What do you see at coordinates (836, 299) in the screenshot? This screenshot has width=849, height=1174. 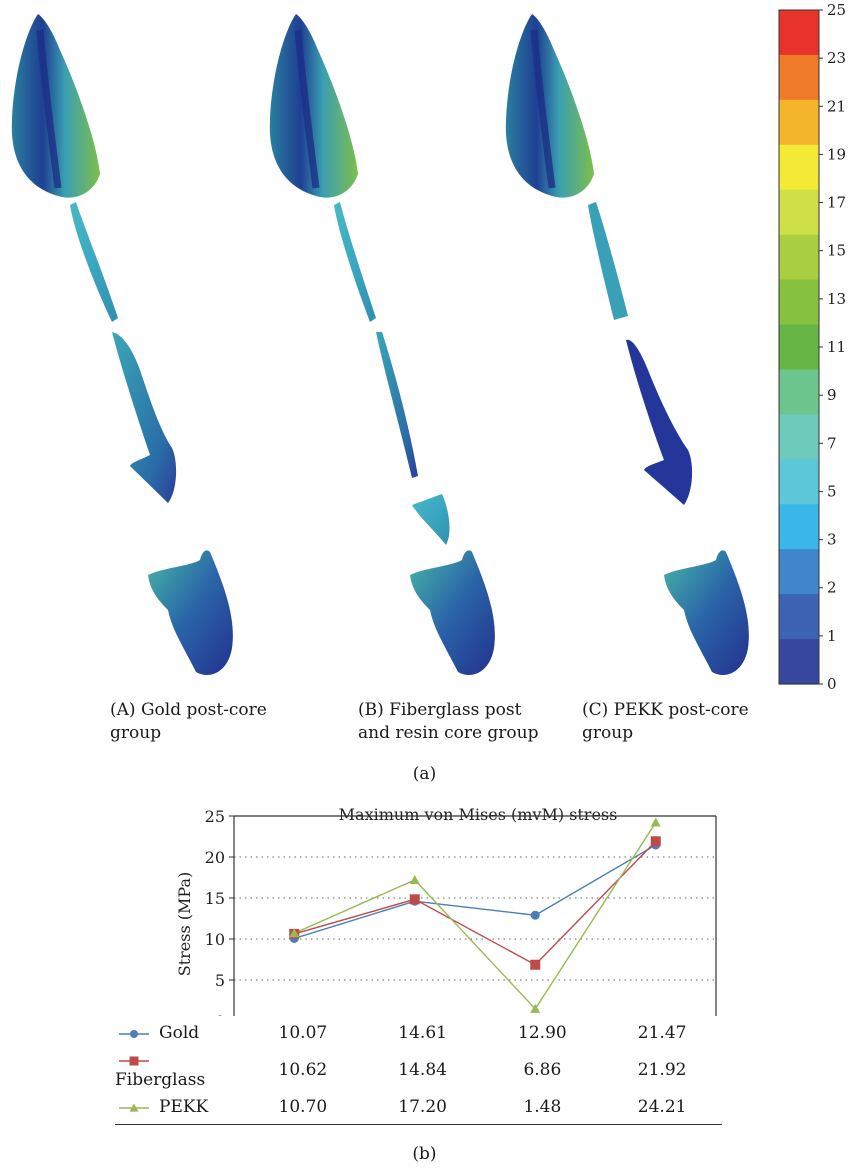 I see `colorbar-tick-label: 13` at bounding box center [836, 299].